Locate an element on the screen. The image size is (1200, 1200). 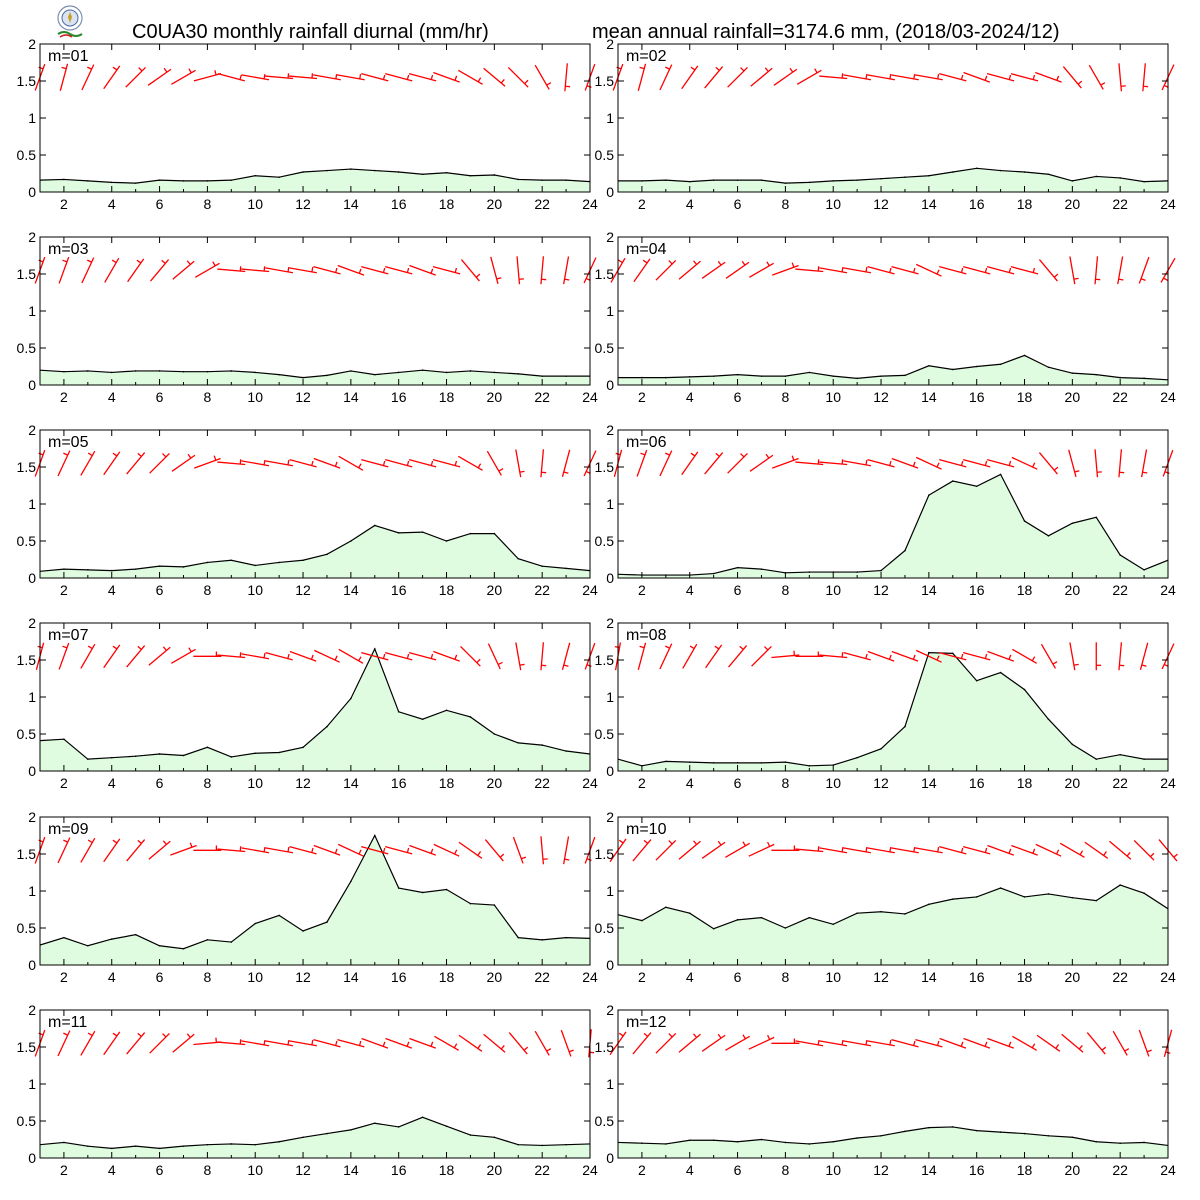
rain-line is located at coordinates (315, 703).